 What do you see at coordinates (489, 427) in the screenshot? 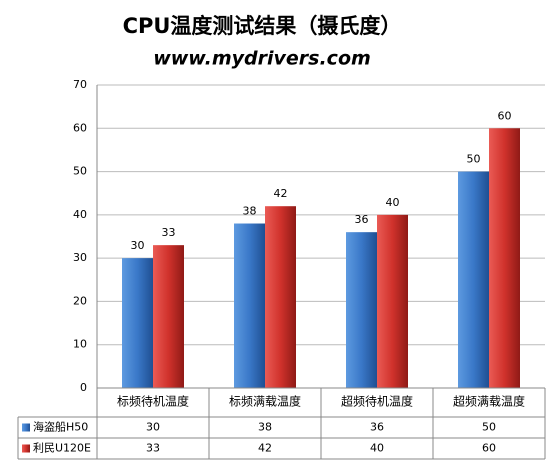
I see `table-cell: 50` at bounding box center [489, 427].